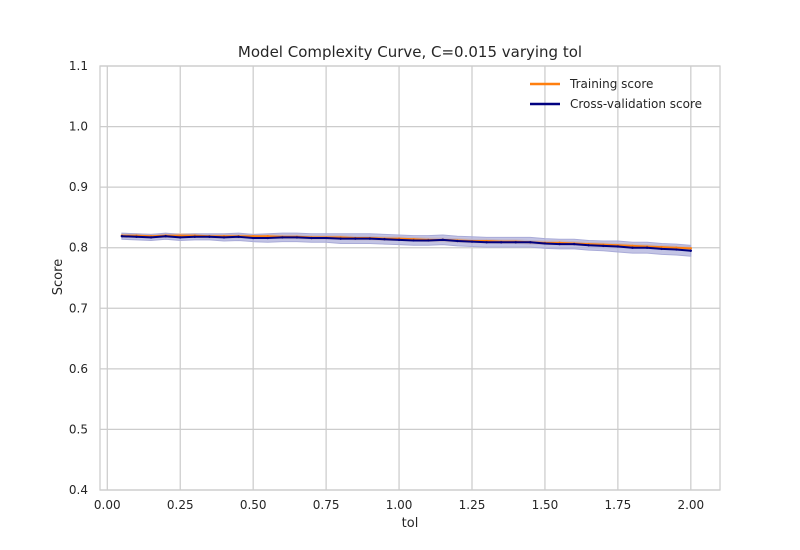 This screenshot has width=800, height=550. I want to click on x-axis-label: tol, so click(410, 523).